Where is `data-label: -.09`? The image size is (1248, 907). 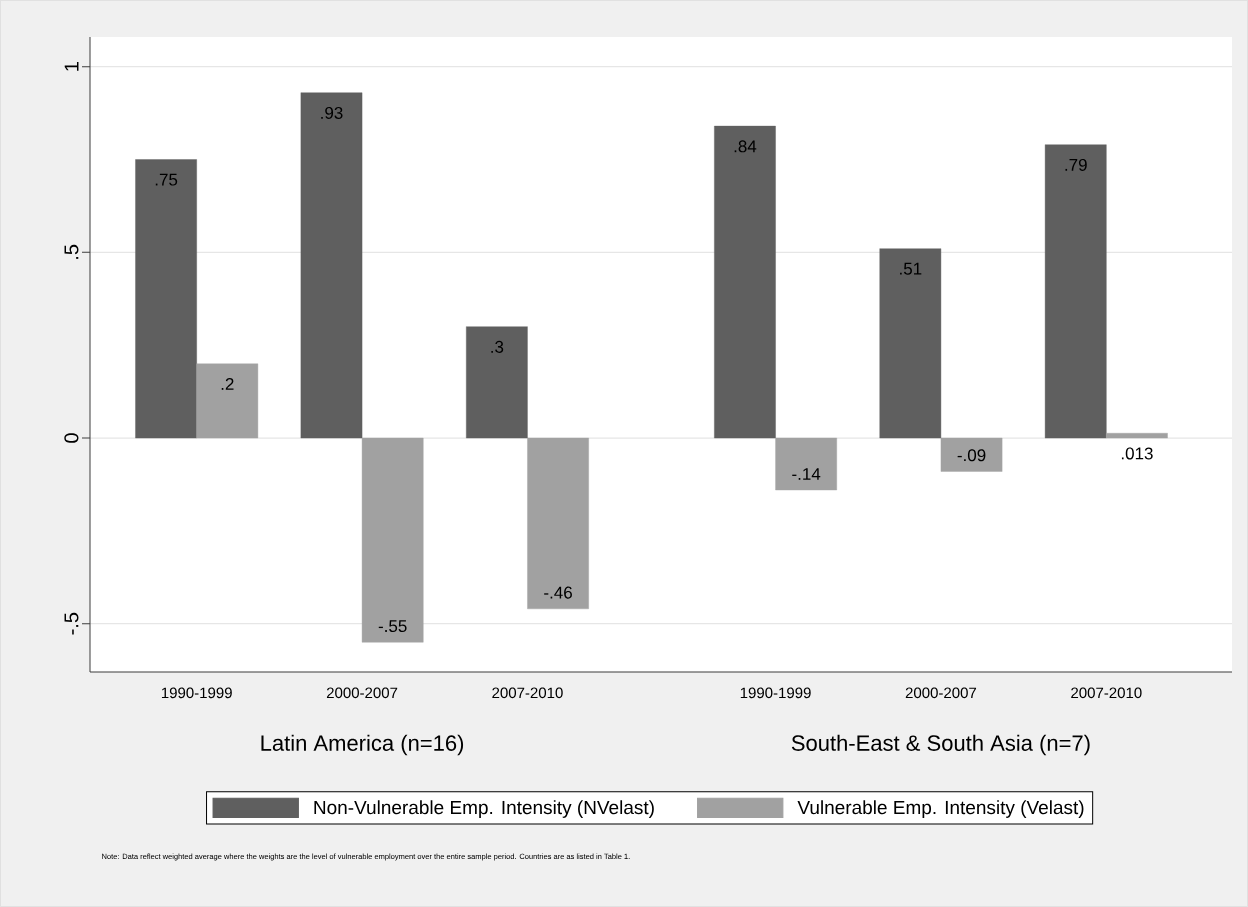 data-label: -.09 is located at coordinates (971, 455).